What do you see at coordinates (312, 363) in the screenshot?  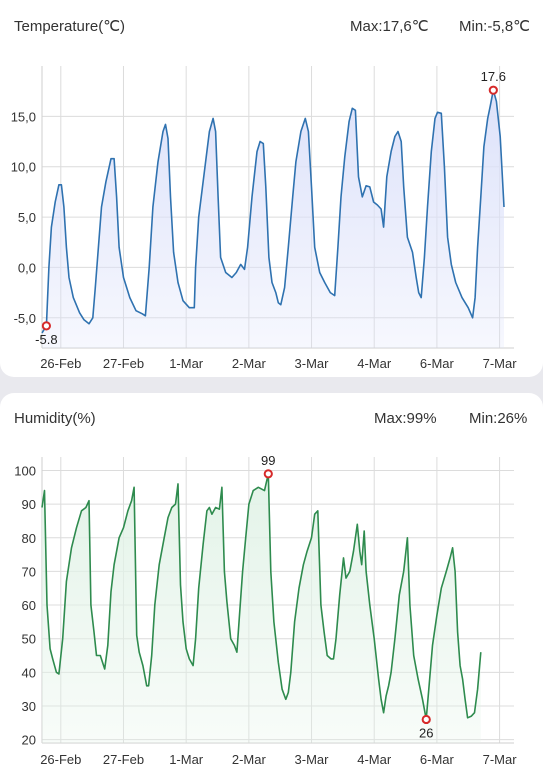 I see `temperature-x-tick-label: 3-Mar` at bounding box center [312, 363].